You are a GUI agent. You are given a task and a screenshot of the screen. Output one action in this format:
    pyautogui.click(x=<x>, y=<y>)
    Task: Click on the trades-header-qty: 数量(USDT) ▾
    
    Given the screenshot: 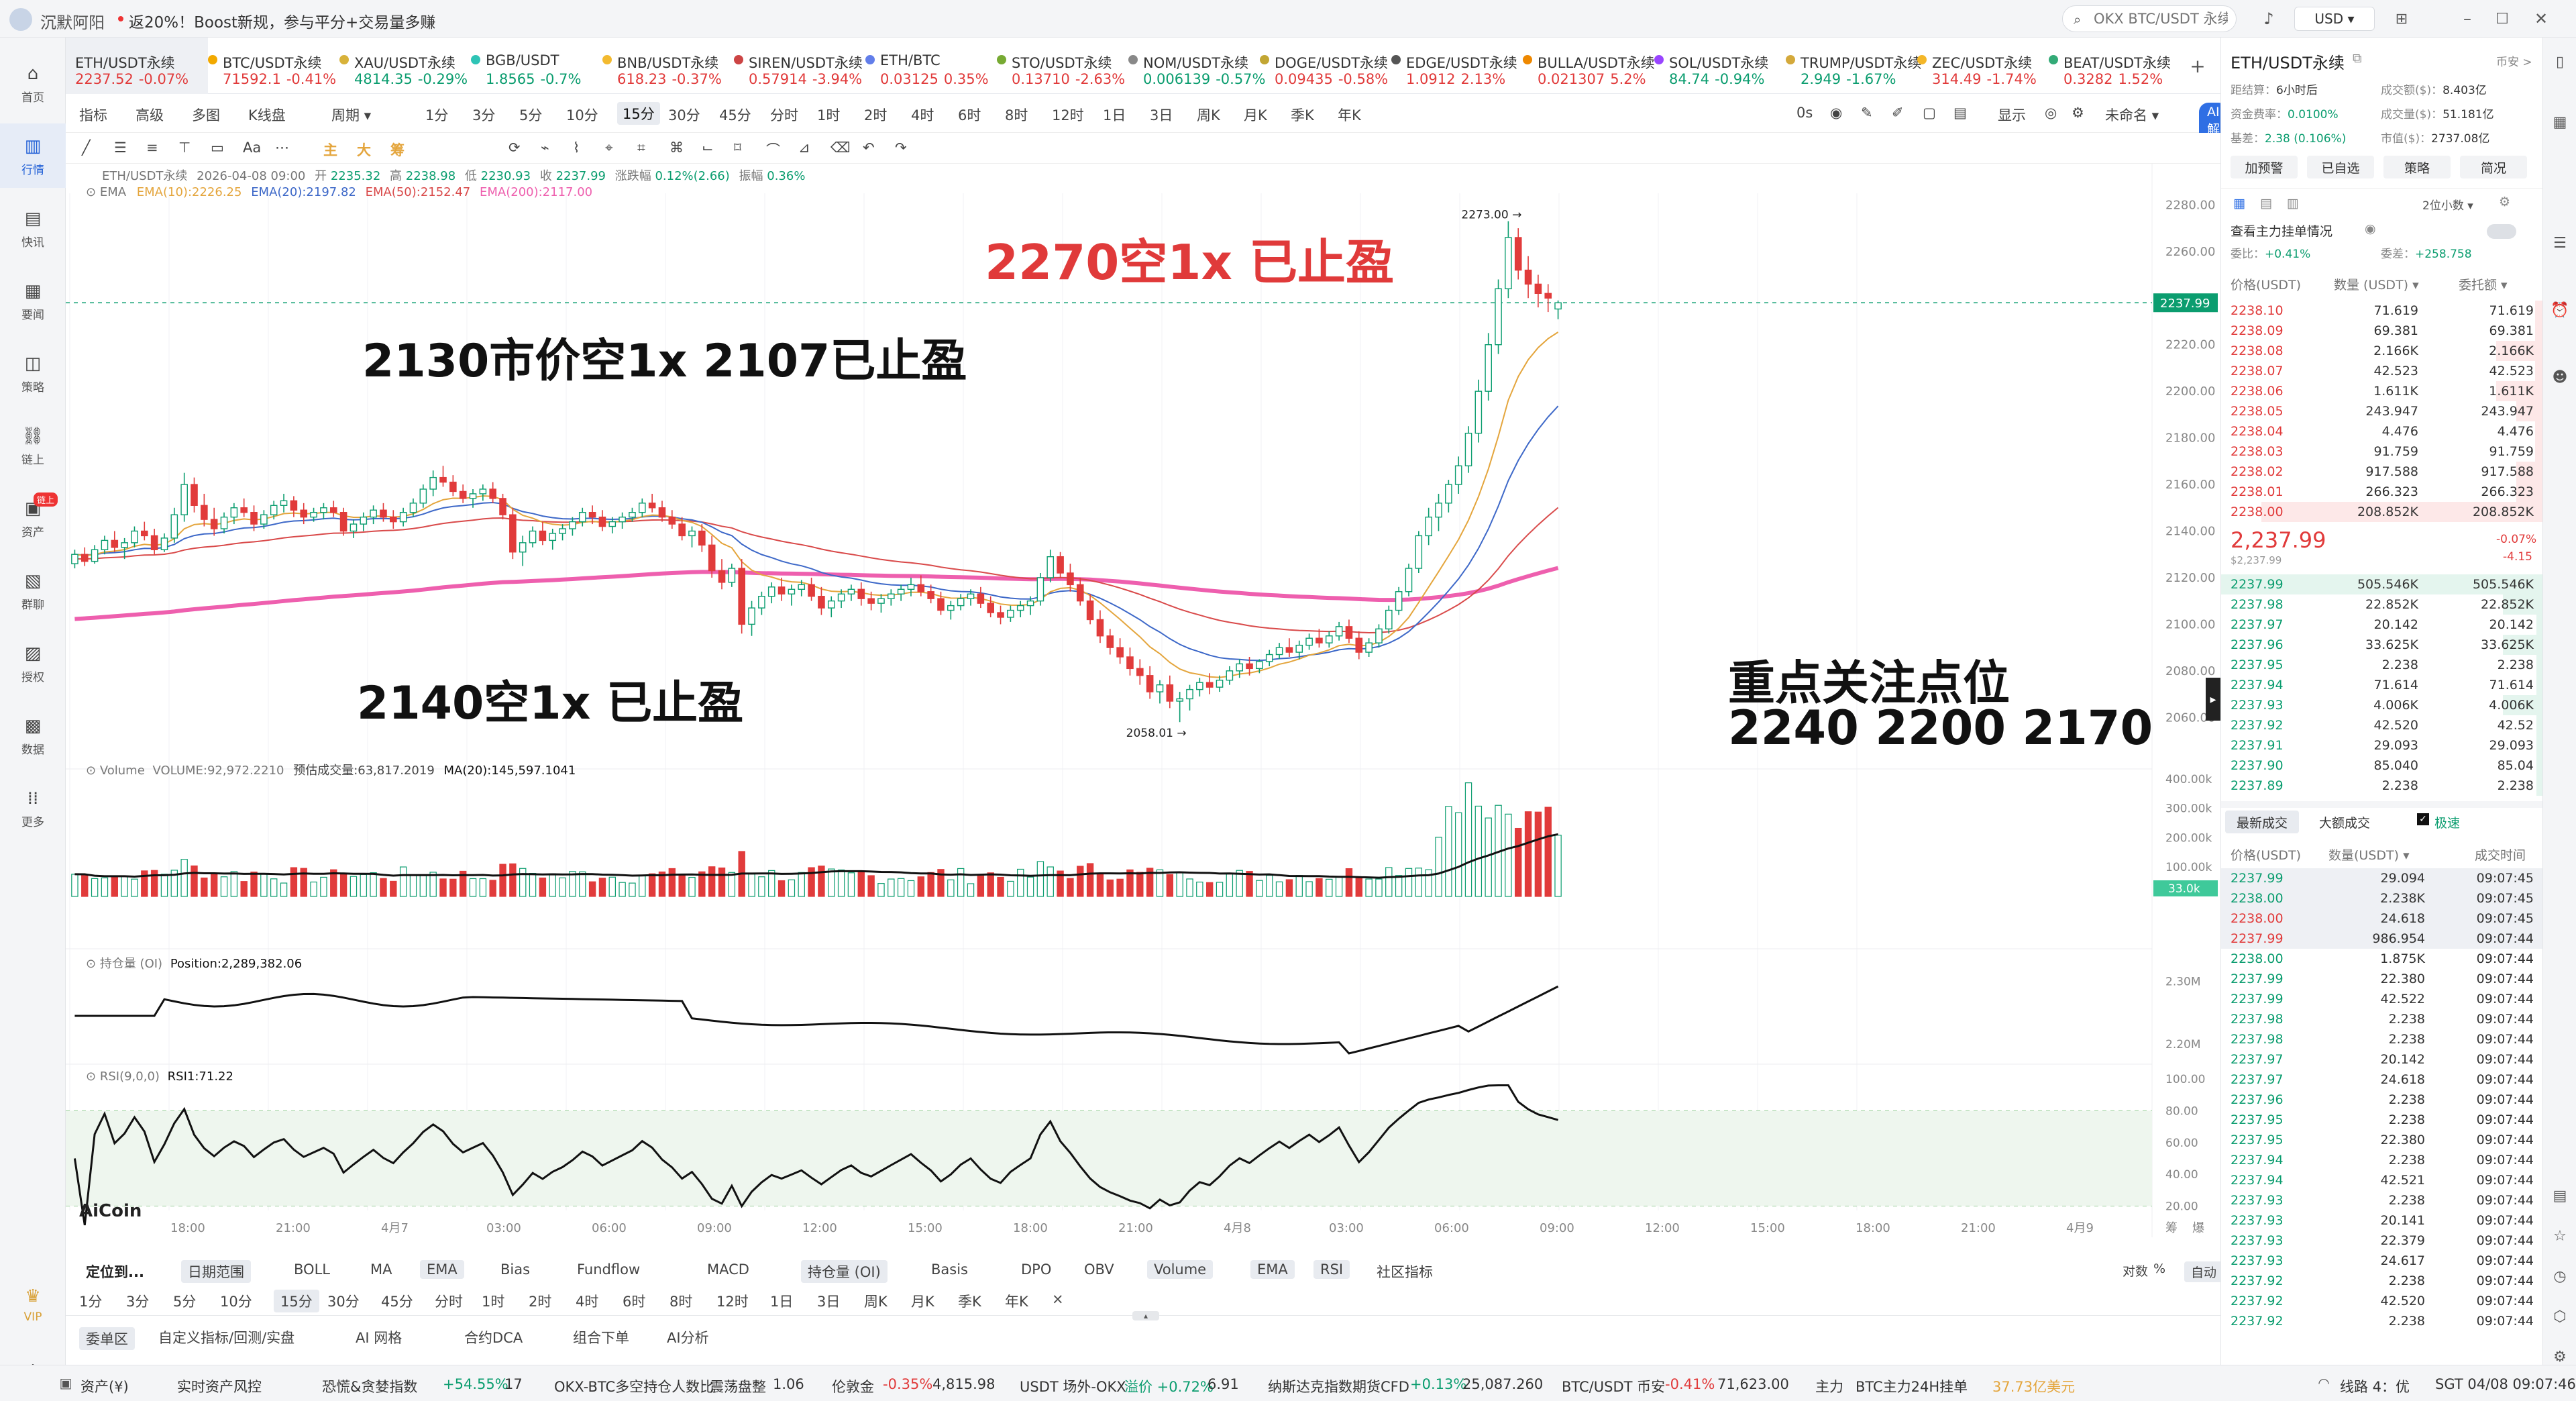 What is the action you would take?
    pyautogui.click(x=2369, y=856)
    